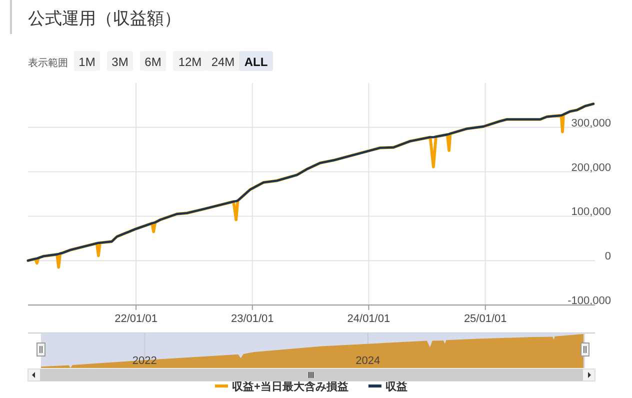 This screenshot has height=398, width=632. What do you see at coordinates (368, 319) in the screenshot?
I see `x-tick-label: 24/01/01` at bounding box center [368, 319].